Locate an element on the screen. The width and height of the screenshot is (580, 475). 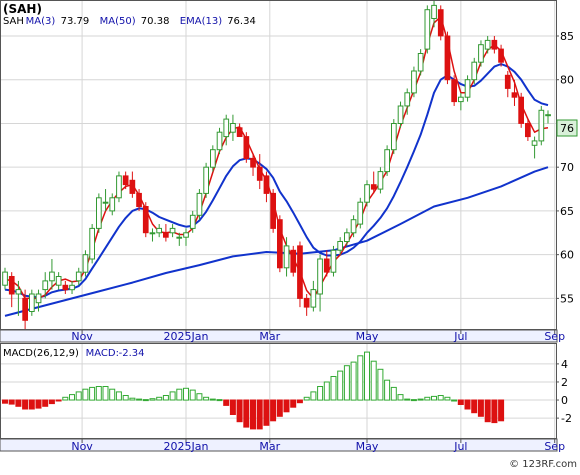
macd-legend-value: -2.34 is located at coordinates (132, 353).